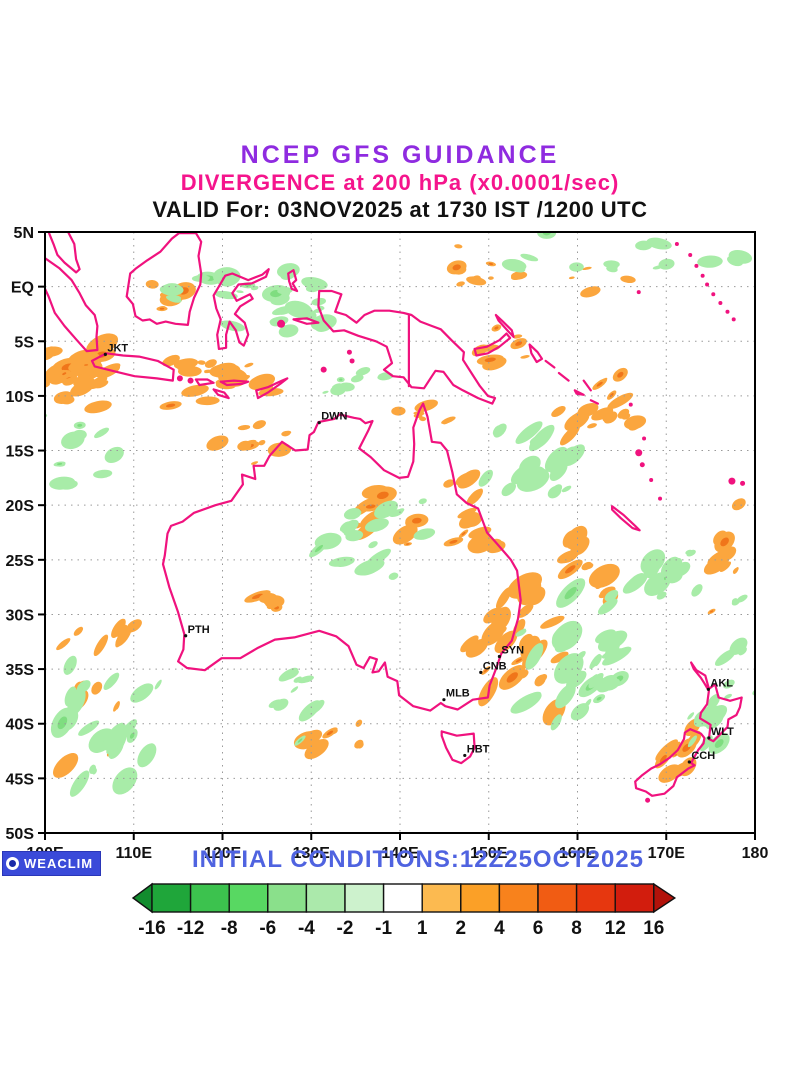  Describe the element at coordinates (407, 347) in the screenshot. I see `coastline-new-guinea` at that location.